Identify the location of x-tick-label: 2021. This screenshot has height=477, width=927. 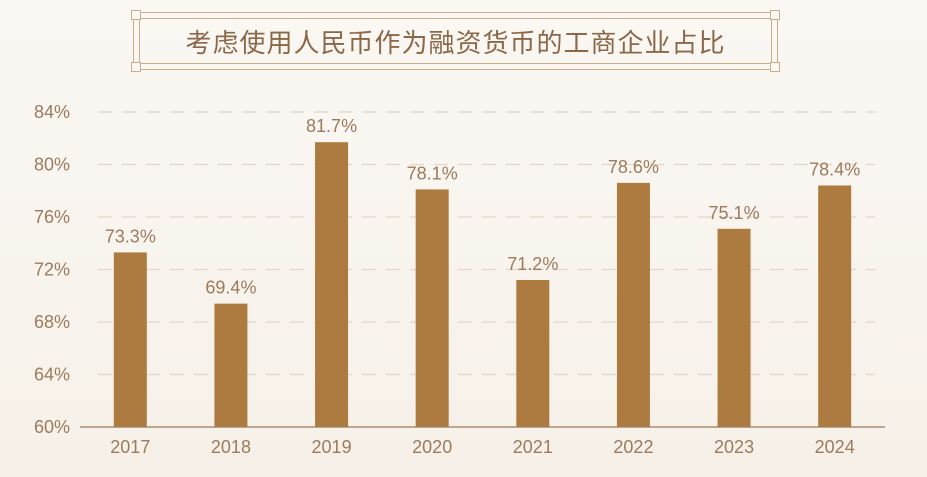
(533, 447).